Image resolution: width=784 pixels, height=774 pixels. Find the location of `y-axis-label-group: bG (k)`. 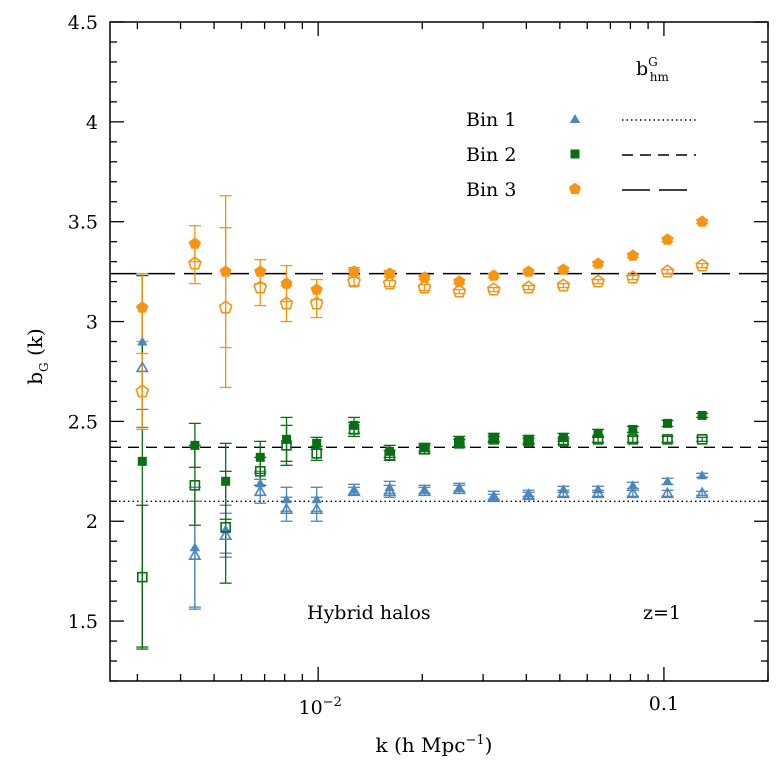

y-axis-label-group: bG (k) is located at coordinates (37, 356).